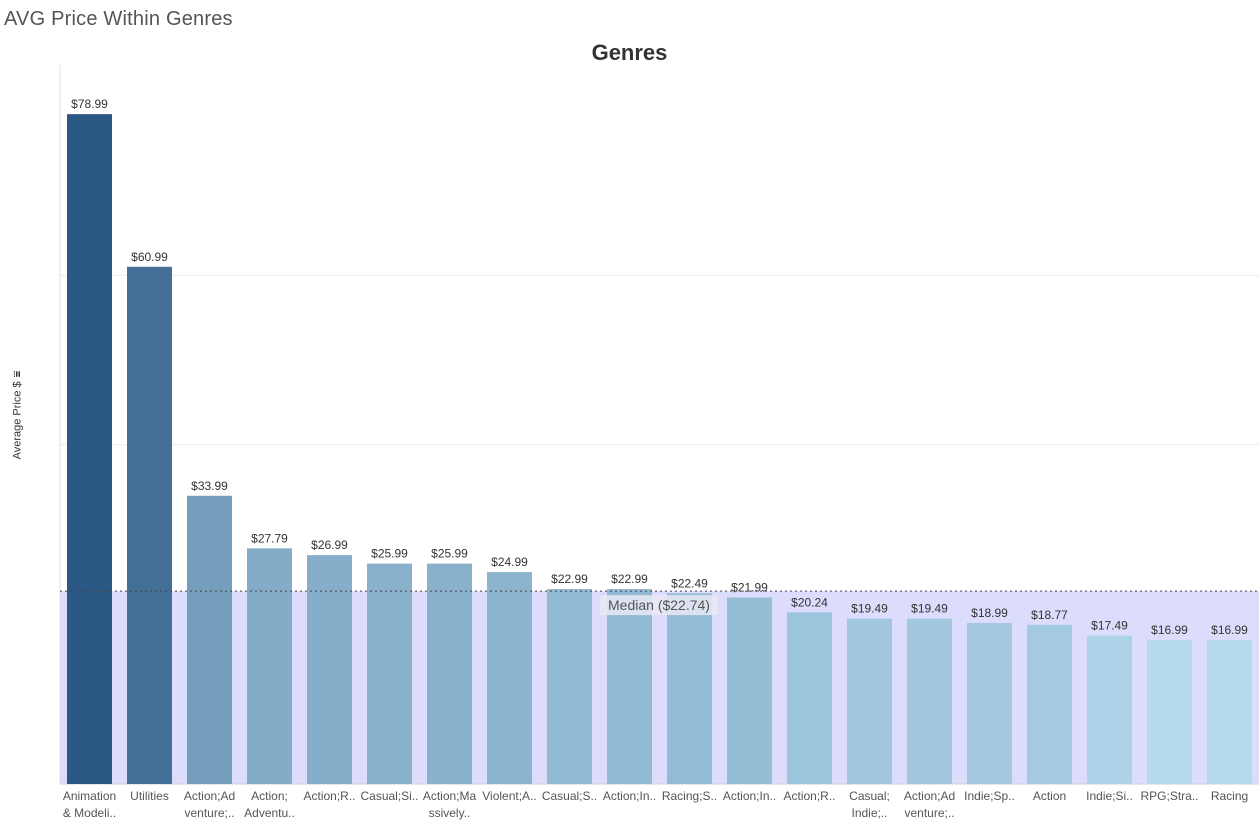 This screenshot has width=1259, height=824. Describe the element at coordinates (509, 796) in the screenshot. I see `x-tick-label: Violent;A..` at that location.